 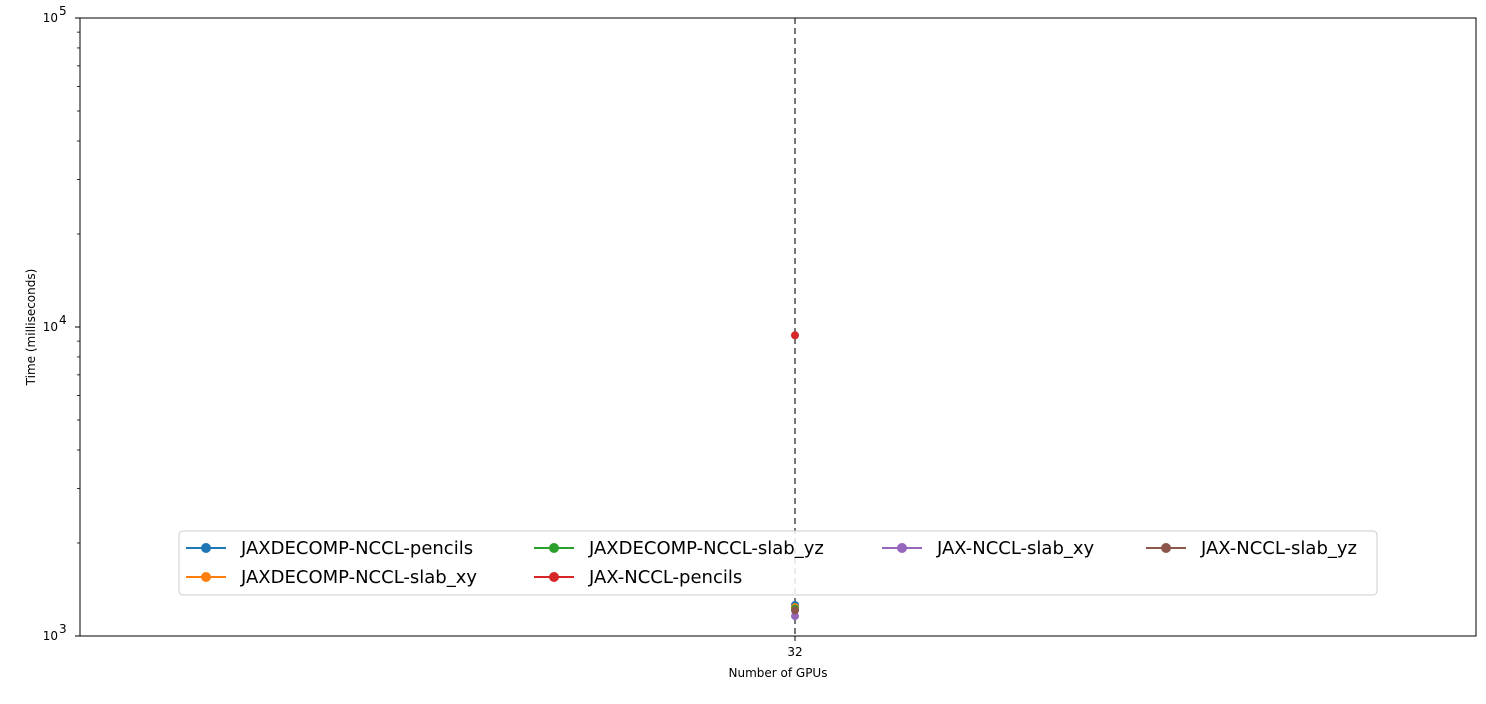 What do you see at coordinates (50, 18) in the screenshot?
I see `y-tick-label-3: 10` at bounding box center [50, 18].